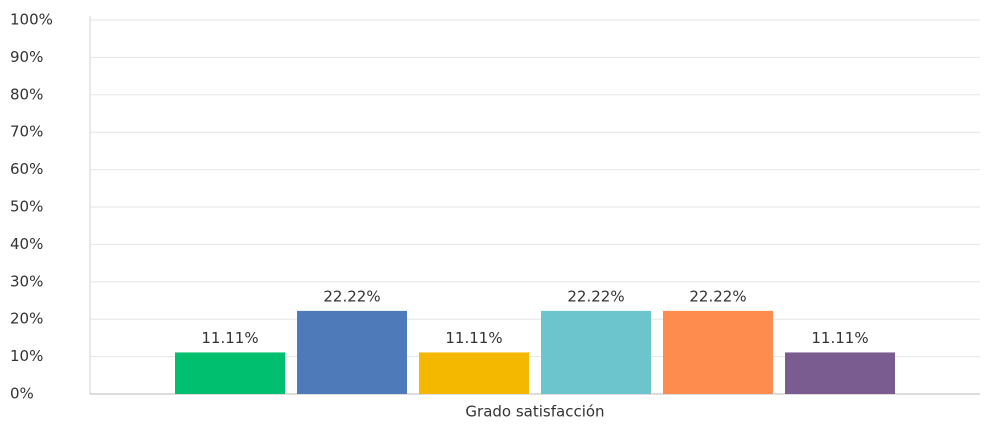 The height and width of the screenshot is (424, 985). What do you see at coordinates (26, 94) in the screenshot?
I see `y-tick-label: 80%` at bounding box center [26, 94].